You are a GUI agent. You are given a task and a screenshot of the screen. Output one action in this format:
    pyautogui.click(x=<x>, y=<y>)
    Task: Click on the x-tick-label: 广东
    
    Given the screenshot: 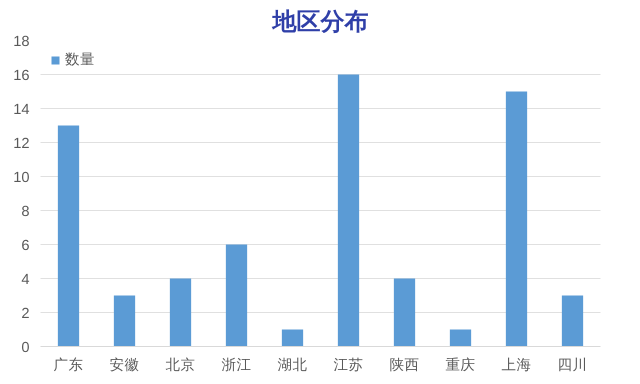 What is the action you would take?
    pyautogui.click(x=69, y=365)
    